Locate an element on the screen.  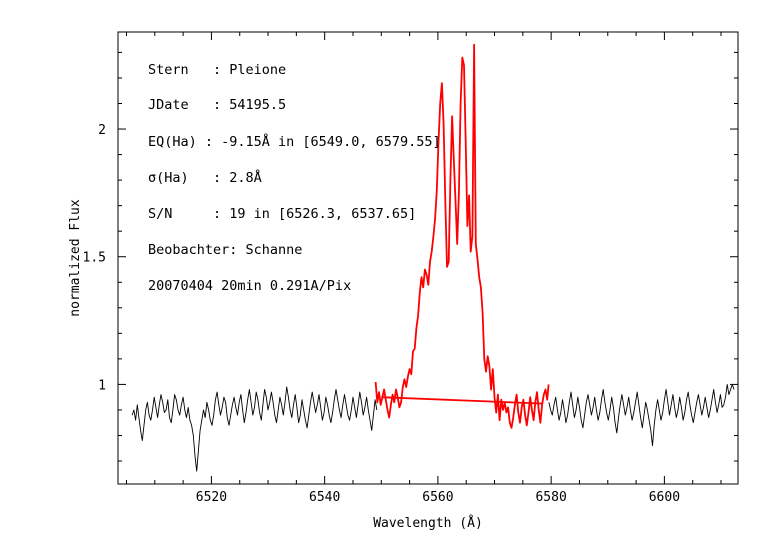
x-tick-label: 6580 is located at coordinates (550, 497).